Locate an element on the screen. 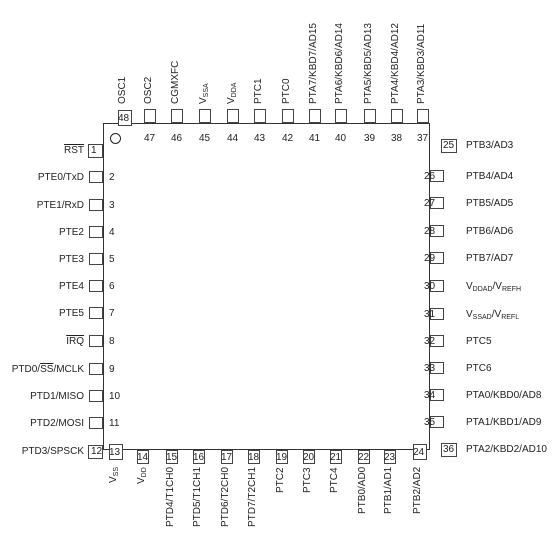 The image size is (557, 559). pin-number-1: 1 is located at coordinates (94, 150).